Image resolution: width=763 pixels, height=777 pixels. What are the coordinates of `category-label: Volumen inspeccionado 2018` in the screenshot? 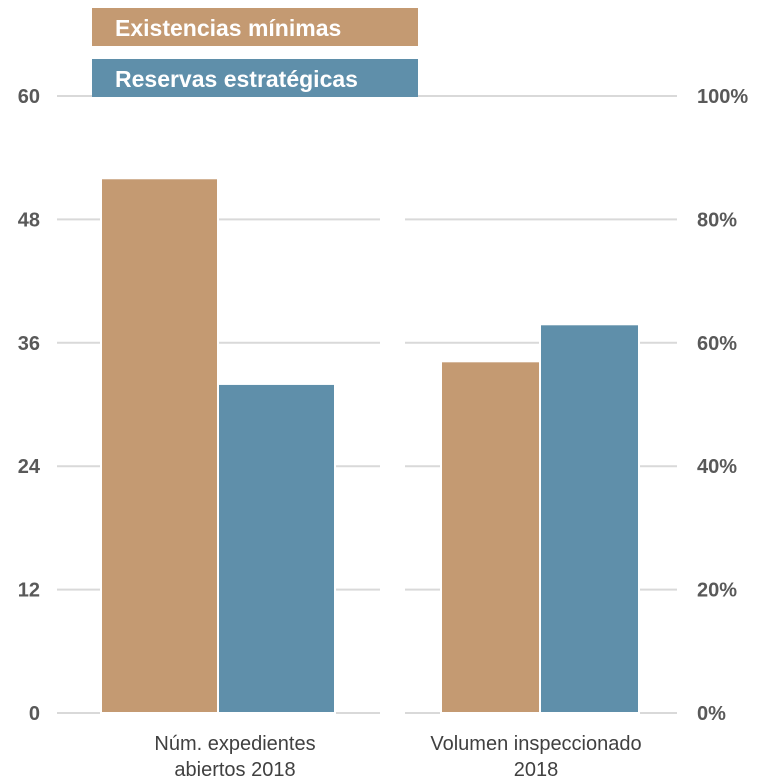 It's located at (535, 755).